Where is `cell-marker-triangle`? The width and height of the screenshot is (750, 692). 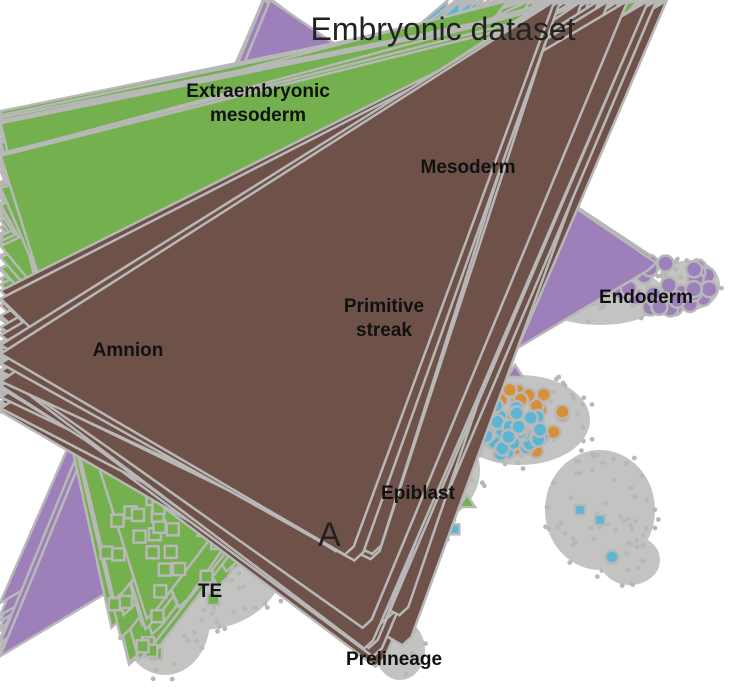
cell-marker-triangle is located at coordinates (467, 500).